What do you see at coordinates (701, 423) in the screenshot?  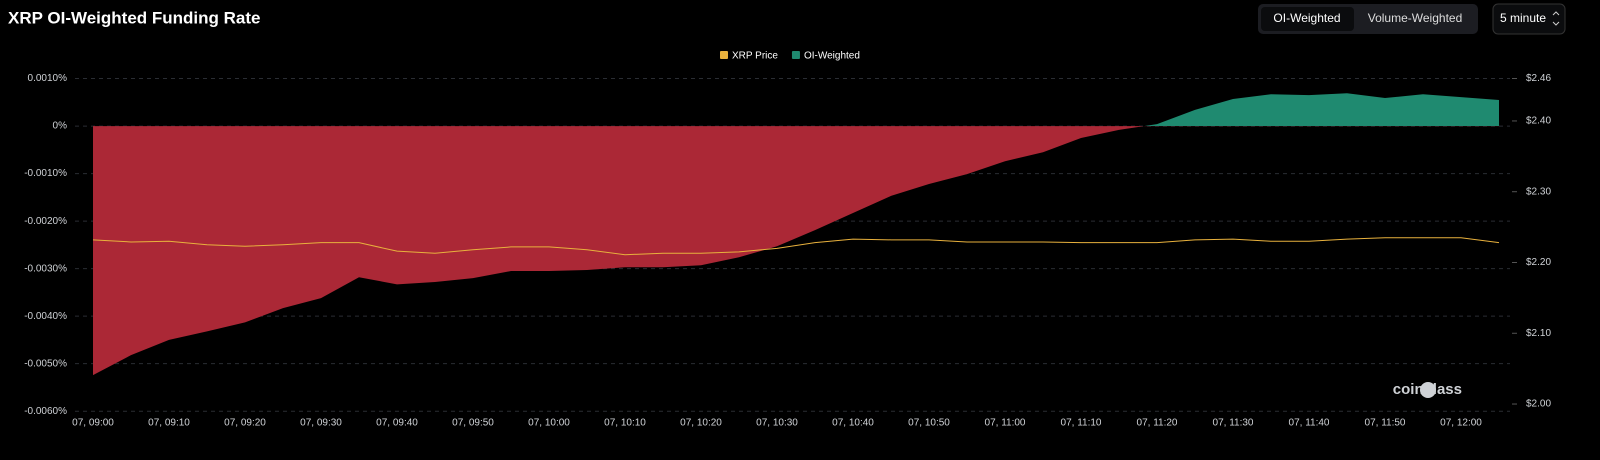 I see `x-tick-label: 07, 10:20` at bounding box center [701, 423].